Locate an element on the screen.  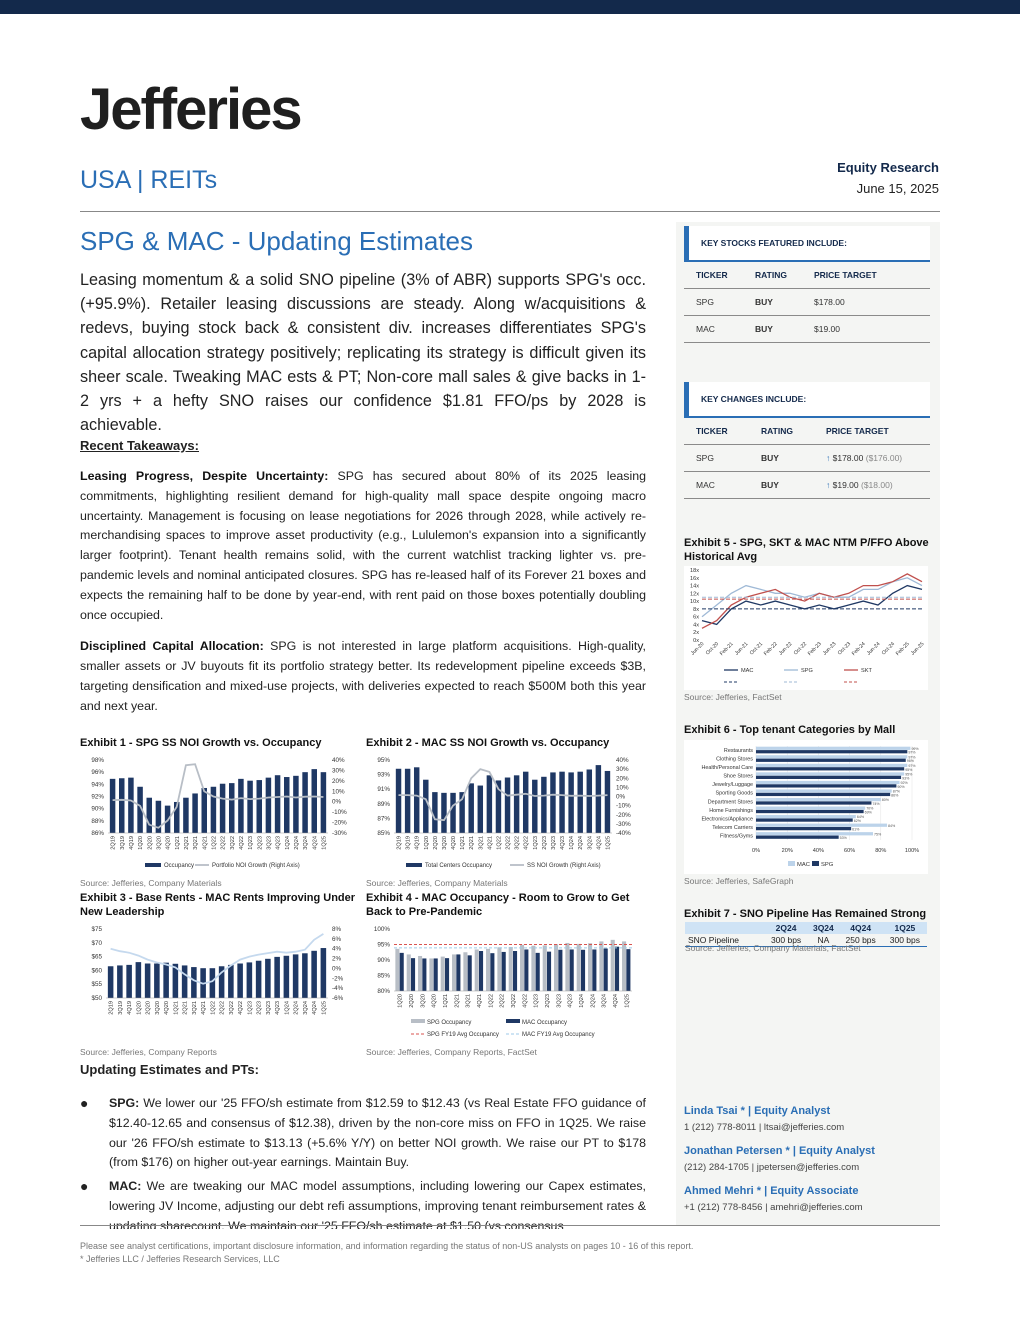
header-divider is located at coordinates (510, 211).